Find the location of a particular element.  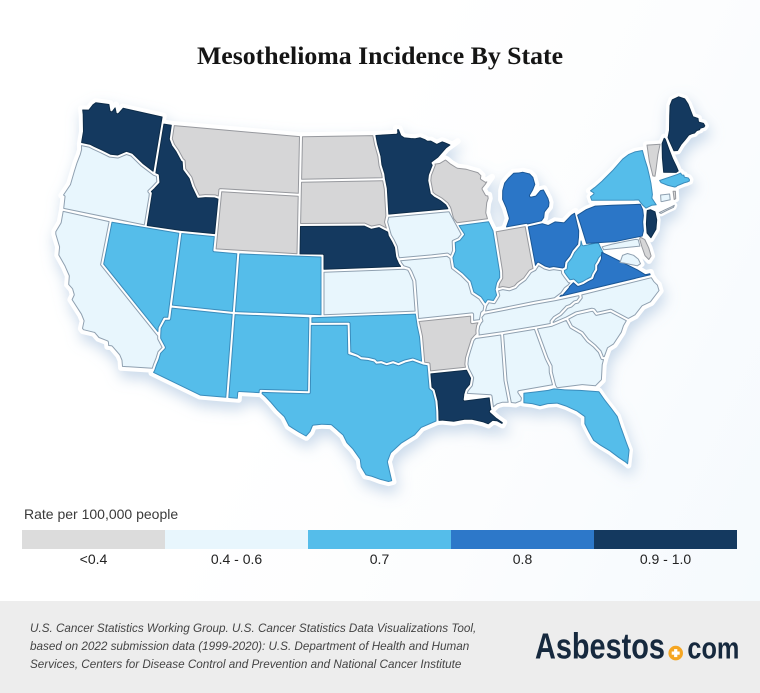

svg-text: com is located at coordinates (713, 647).